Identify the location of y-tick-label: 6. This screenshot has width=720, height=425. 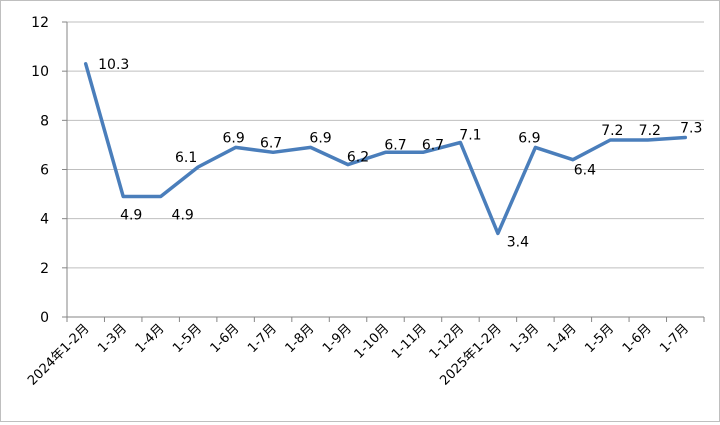
(44, 171).